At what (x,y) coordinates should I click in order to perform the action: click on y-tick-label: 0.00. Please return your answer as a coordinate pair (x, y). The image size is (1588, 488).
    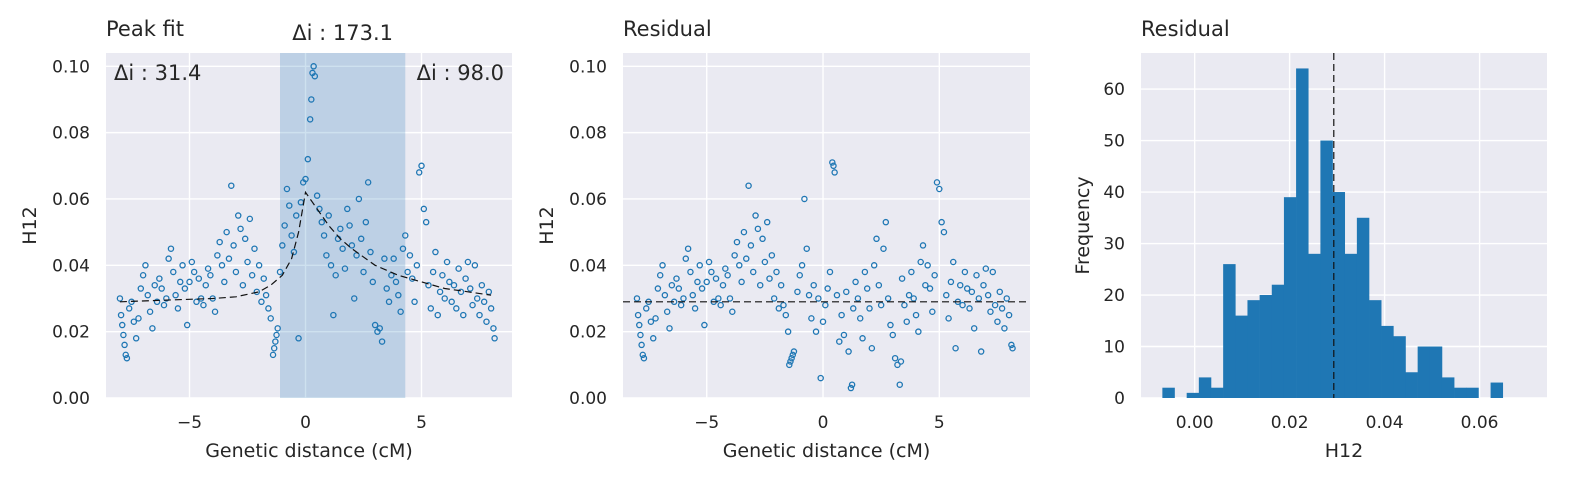
    Looking at the image, I should click on (71, 399).